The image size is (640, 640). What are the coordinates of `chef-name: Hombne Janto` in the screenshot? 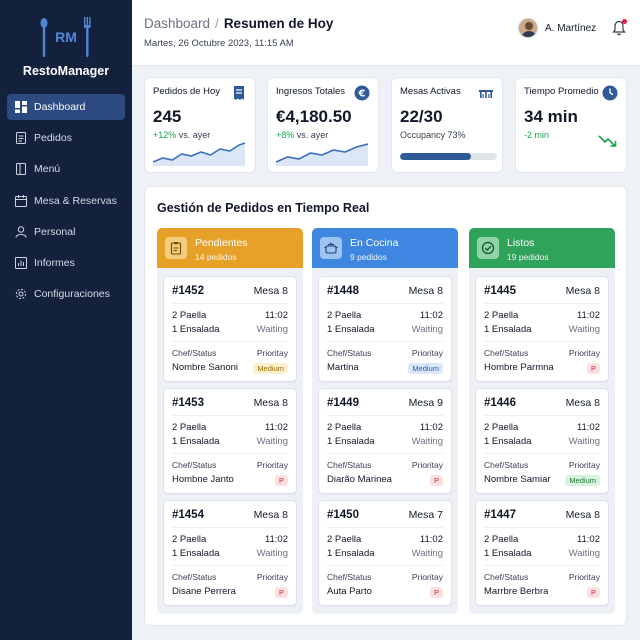 It's located at (203, 479).